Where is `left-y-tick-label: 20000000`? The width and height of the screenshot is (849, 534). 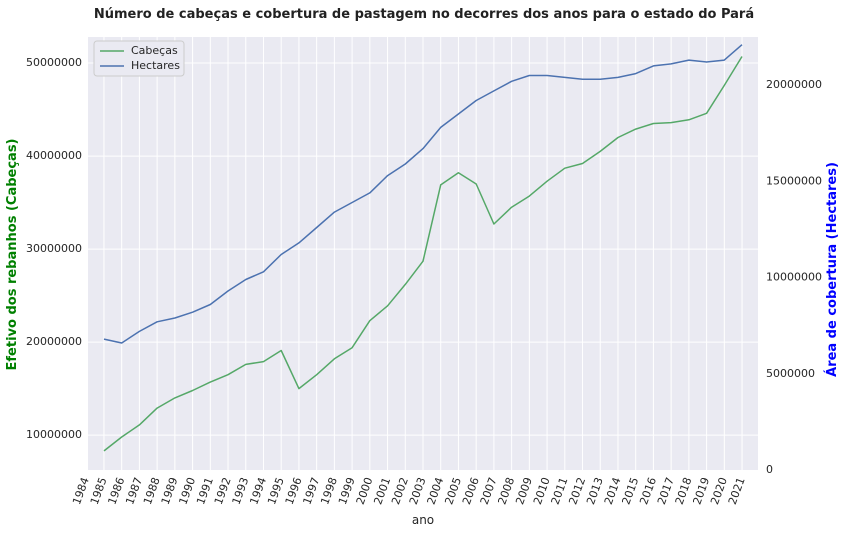 left-y-tick-label: 20000000 is located at coordinates (54, 341).